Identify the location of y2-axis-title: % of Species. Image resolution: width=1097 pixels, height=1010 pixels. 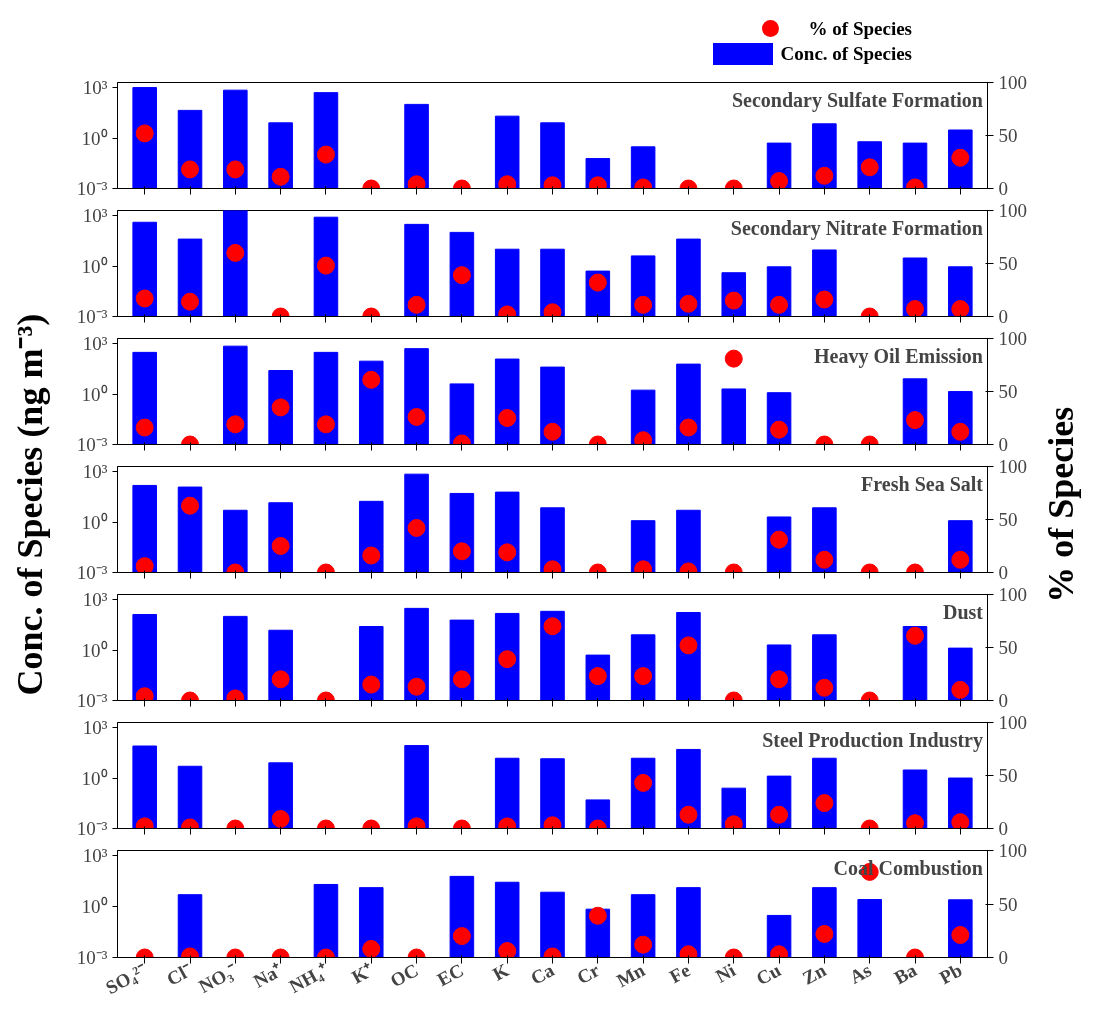
(1061, 505).